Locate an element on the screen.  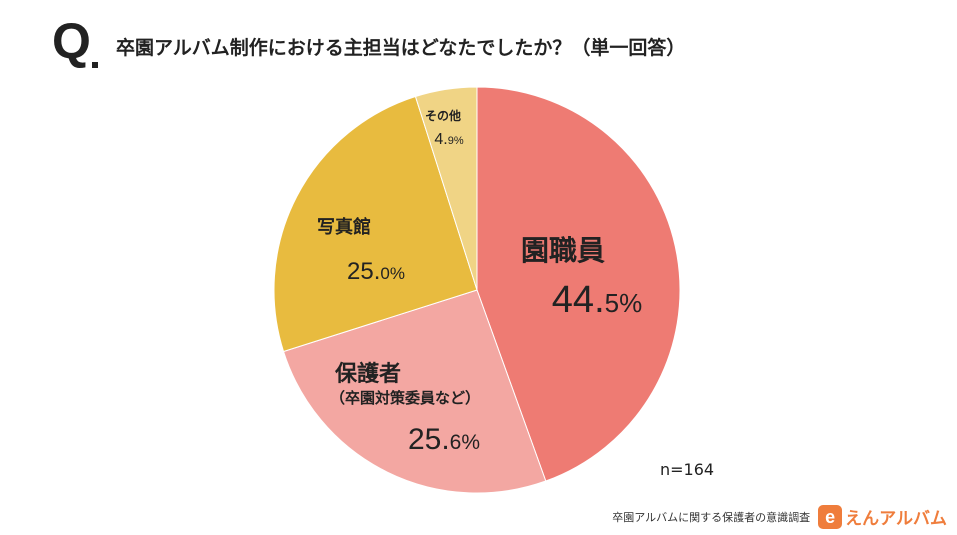
footer: 卒園アルバムに関する保護者の意識調査 e えんアルバム is located at coordinates (779, 516).